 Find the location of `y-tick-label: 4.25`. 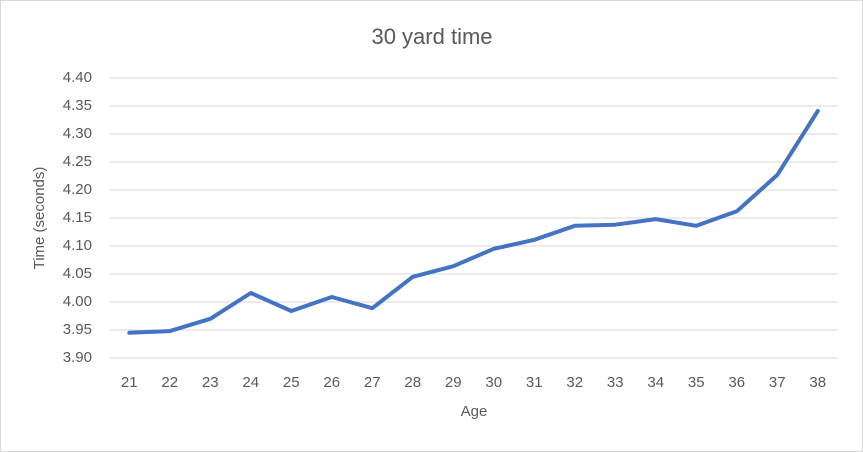

y-tick-label: 4.25 is located at coordinates (77, 161).